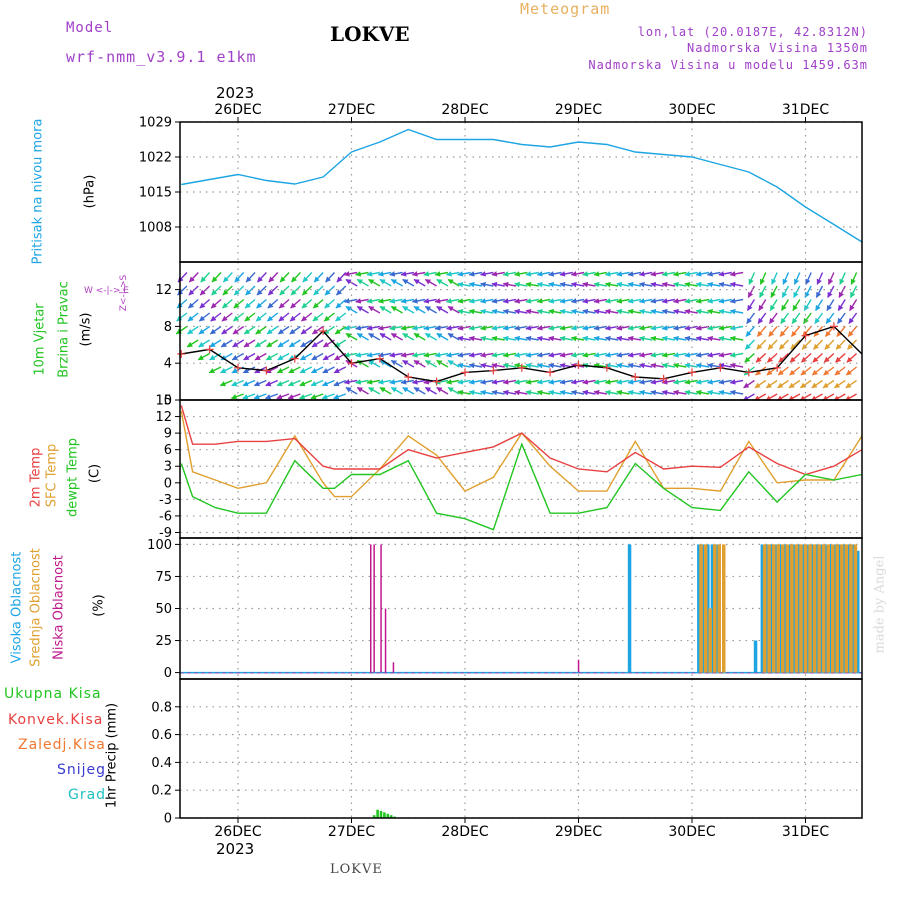 Image resolution: width=900 pixels, height=900 pixels. What do you see at coordinates (161, 791) in the screenshot?
I see `y-tick-label: 0.2` at bounding box center [161, 791].